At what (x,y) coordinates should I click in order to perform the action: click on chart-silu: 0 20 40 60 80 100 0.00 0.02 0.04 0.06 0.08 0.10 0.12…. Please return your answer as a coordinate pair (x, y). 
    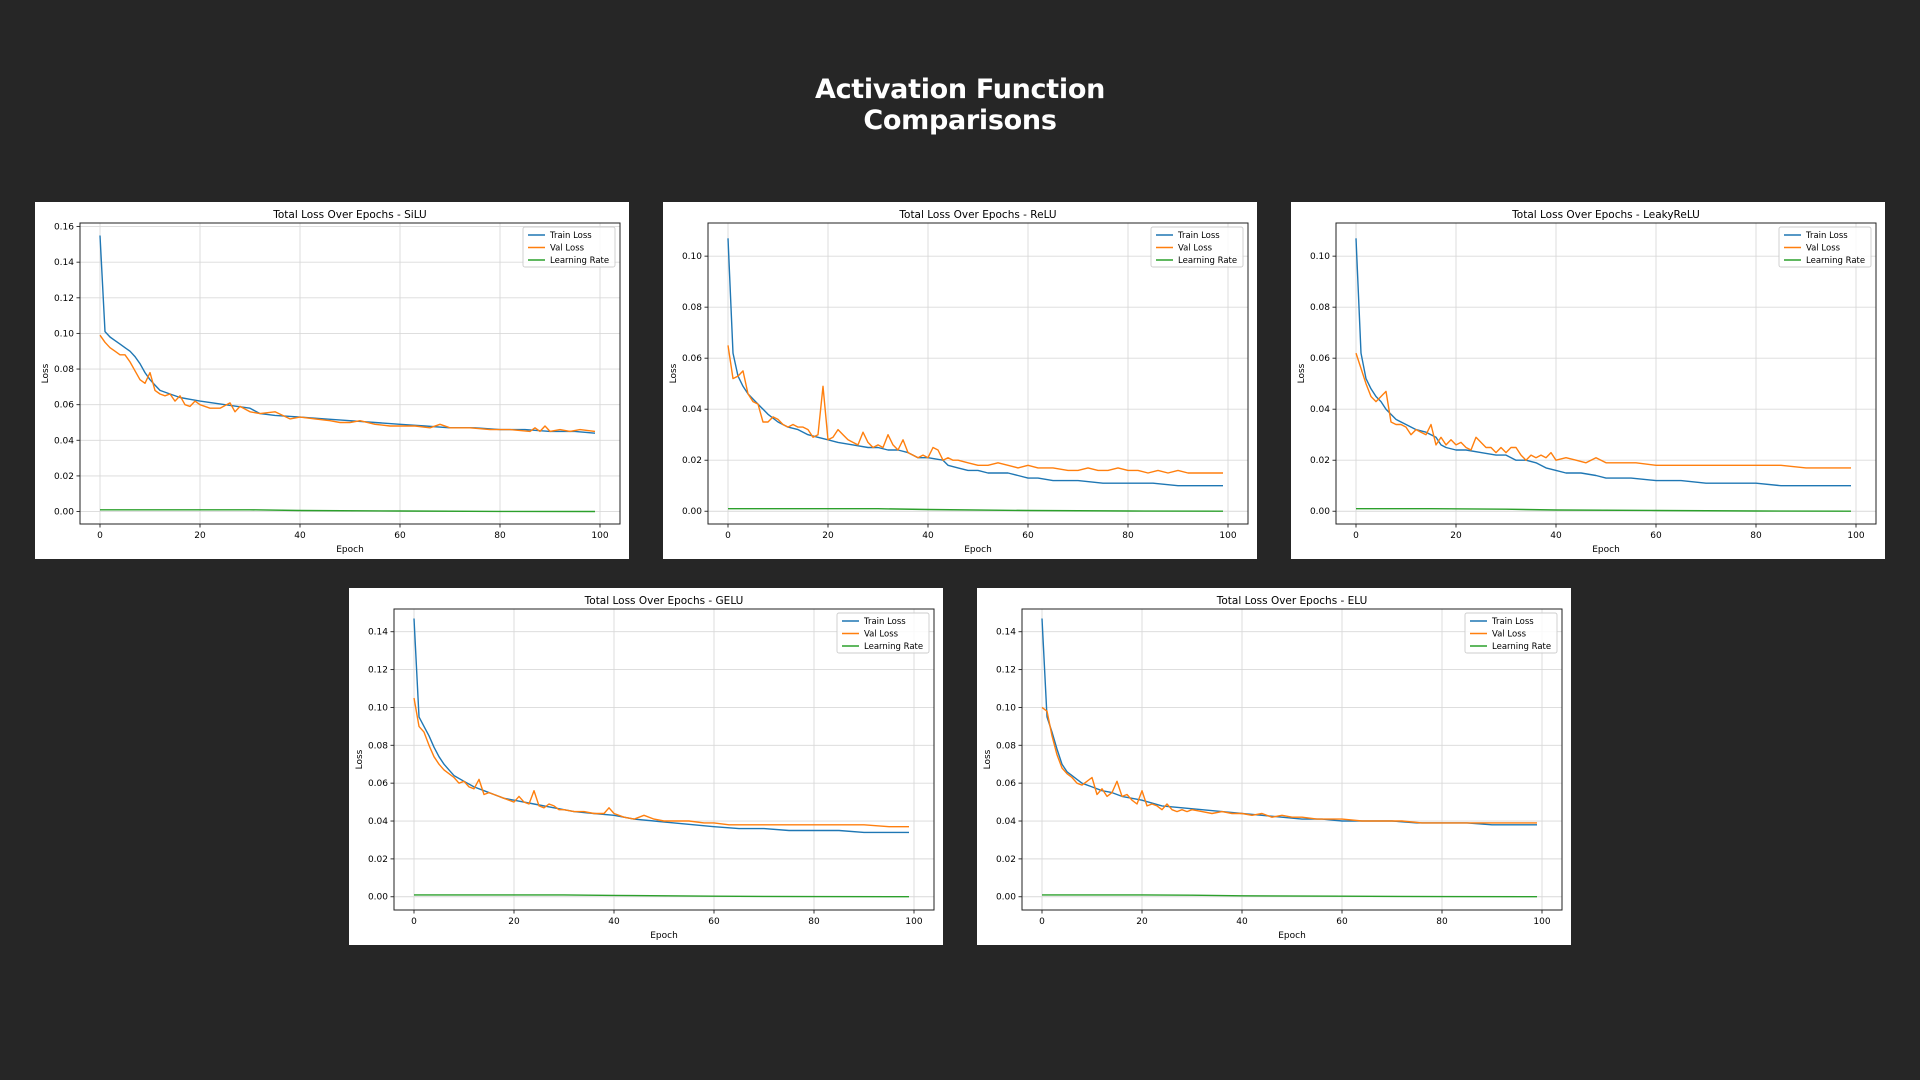
    Looking at the image, I should click on (331, 382).